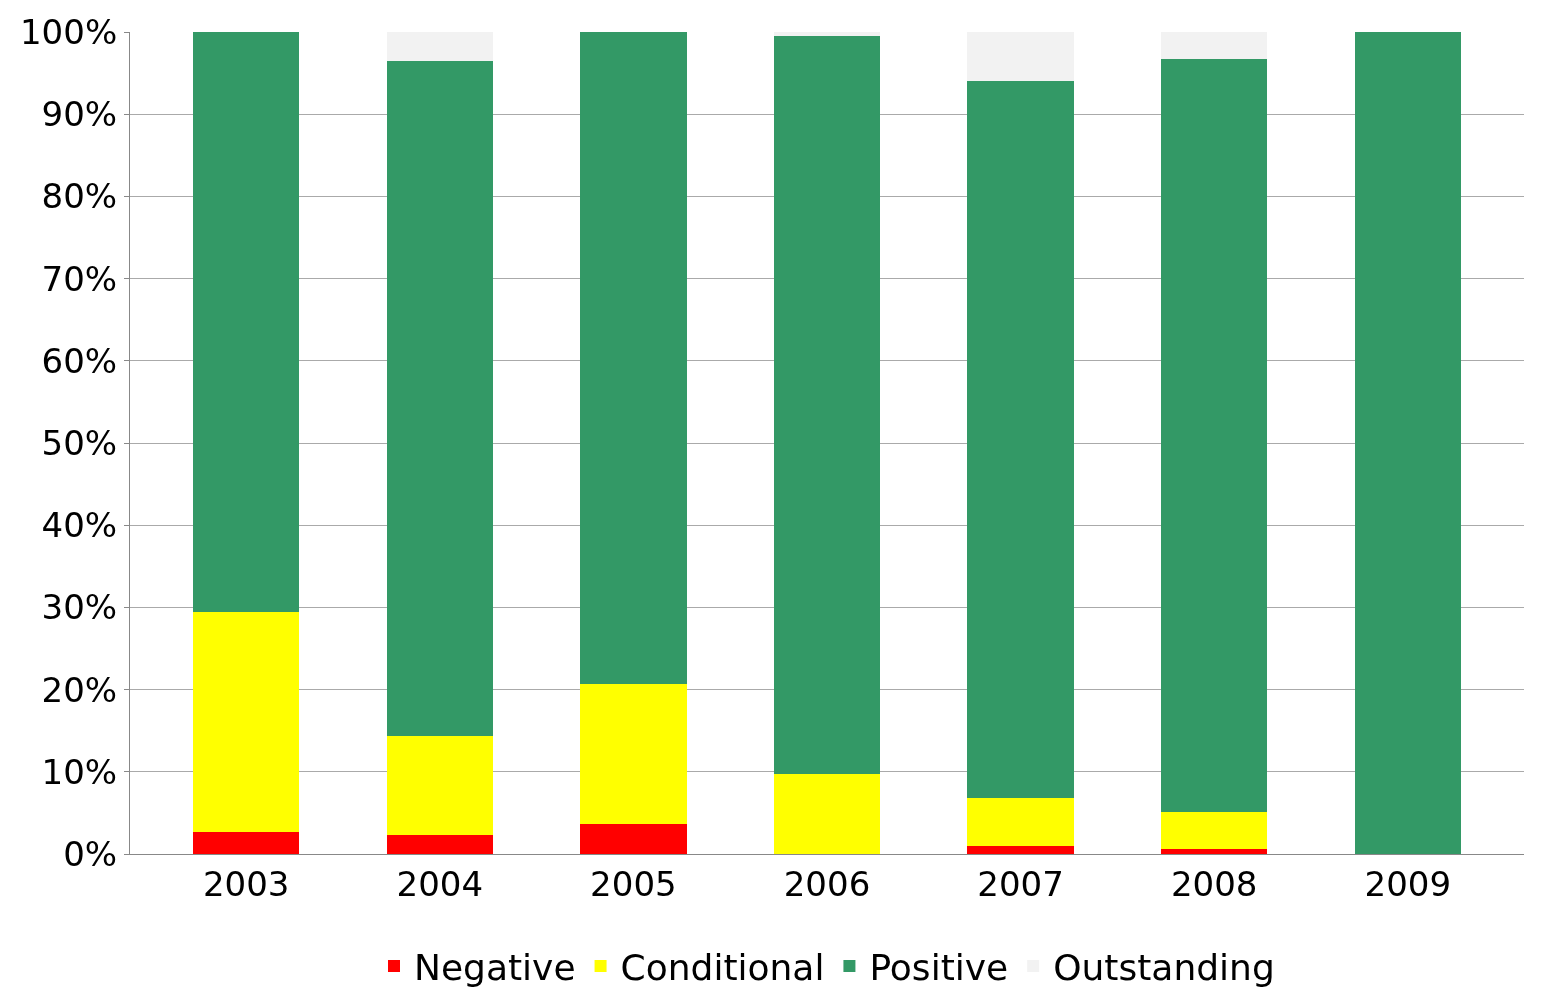  I want to click on y-tick-label: 20%, so click(79, 689).